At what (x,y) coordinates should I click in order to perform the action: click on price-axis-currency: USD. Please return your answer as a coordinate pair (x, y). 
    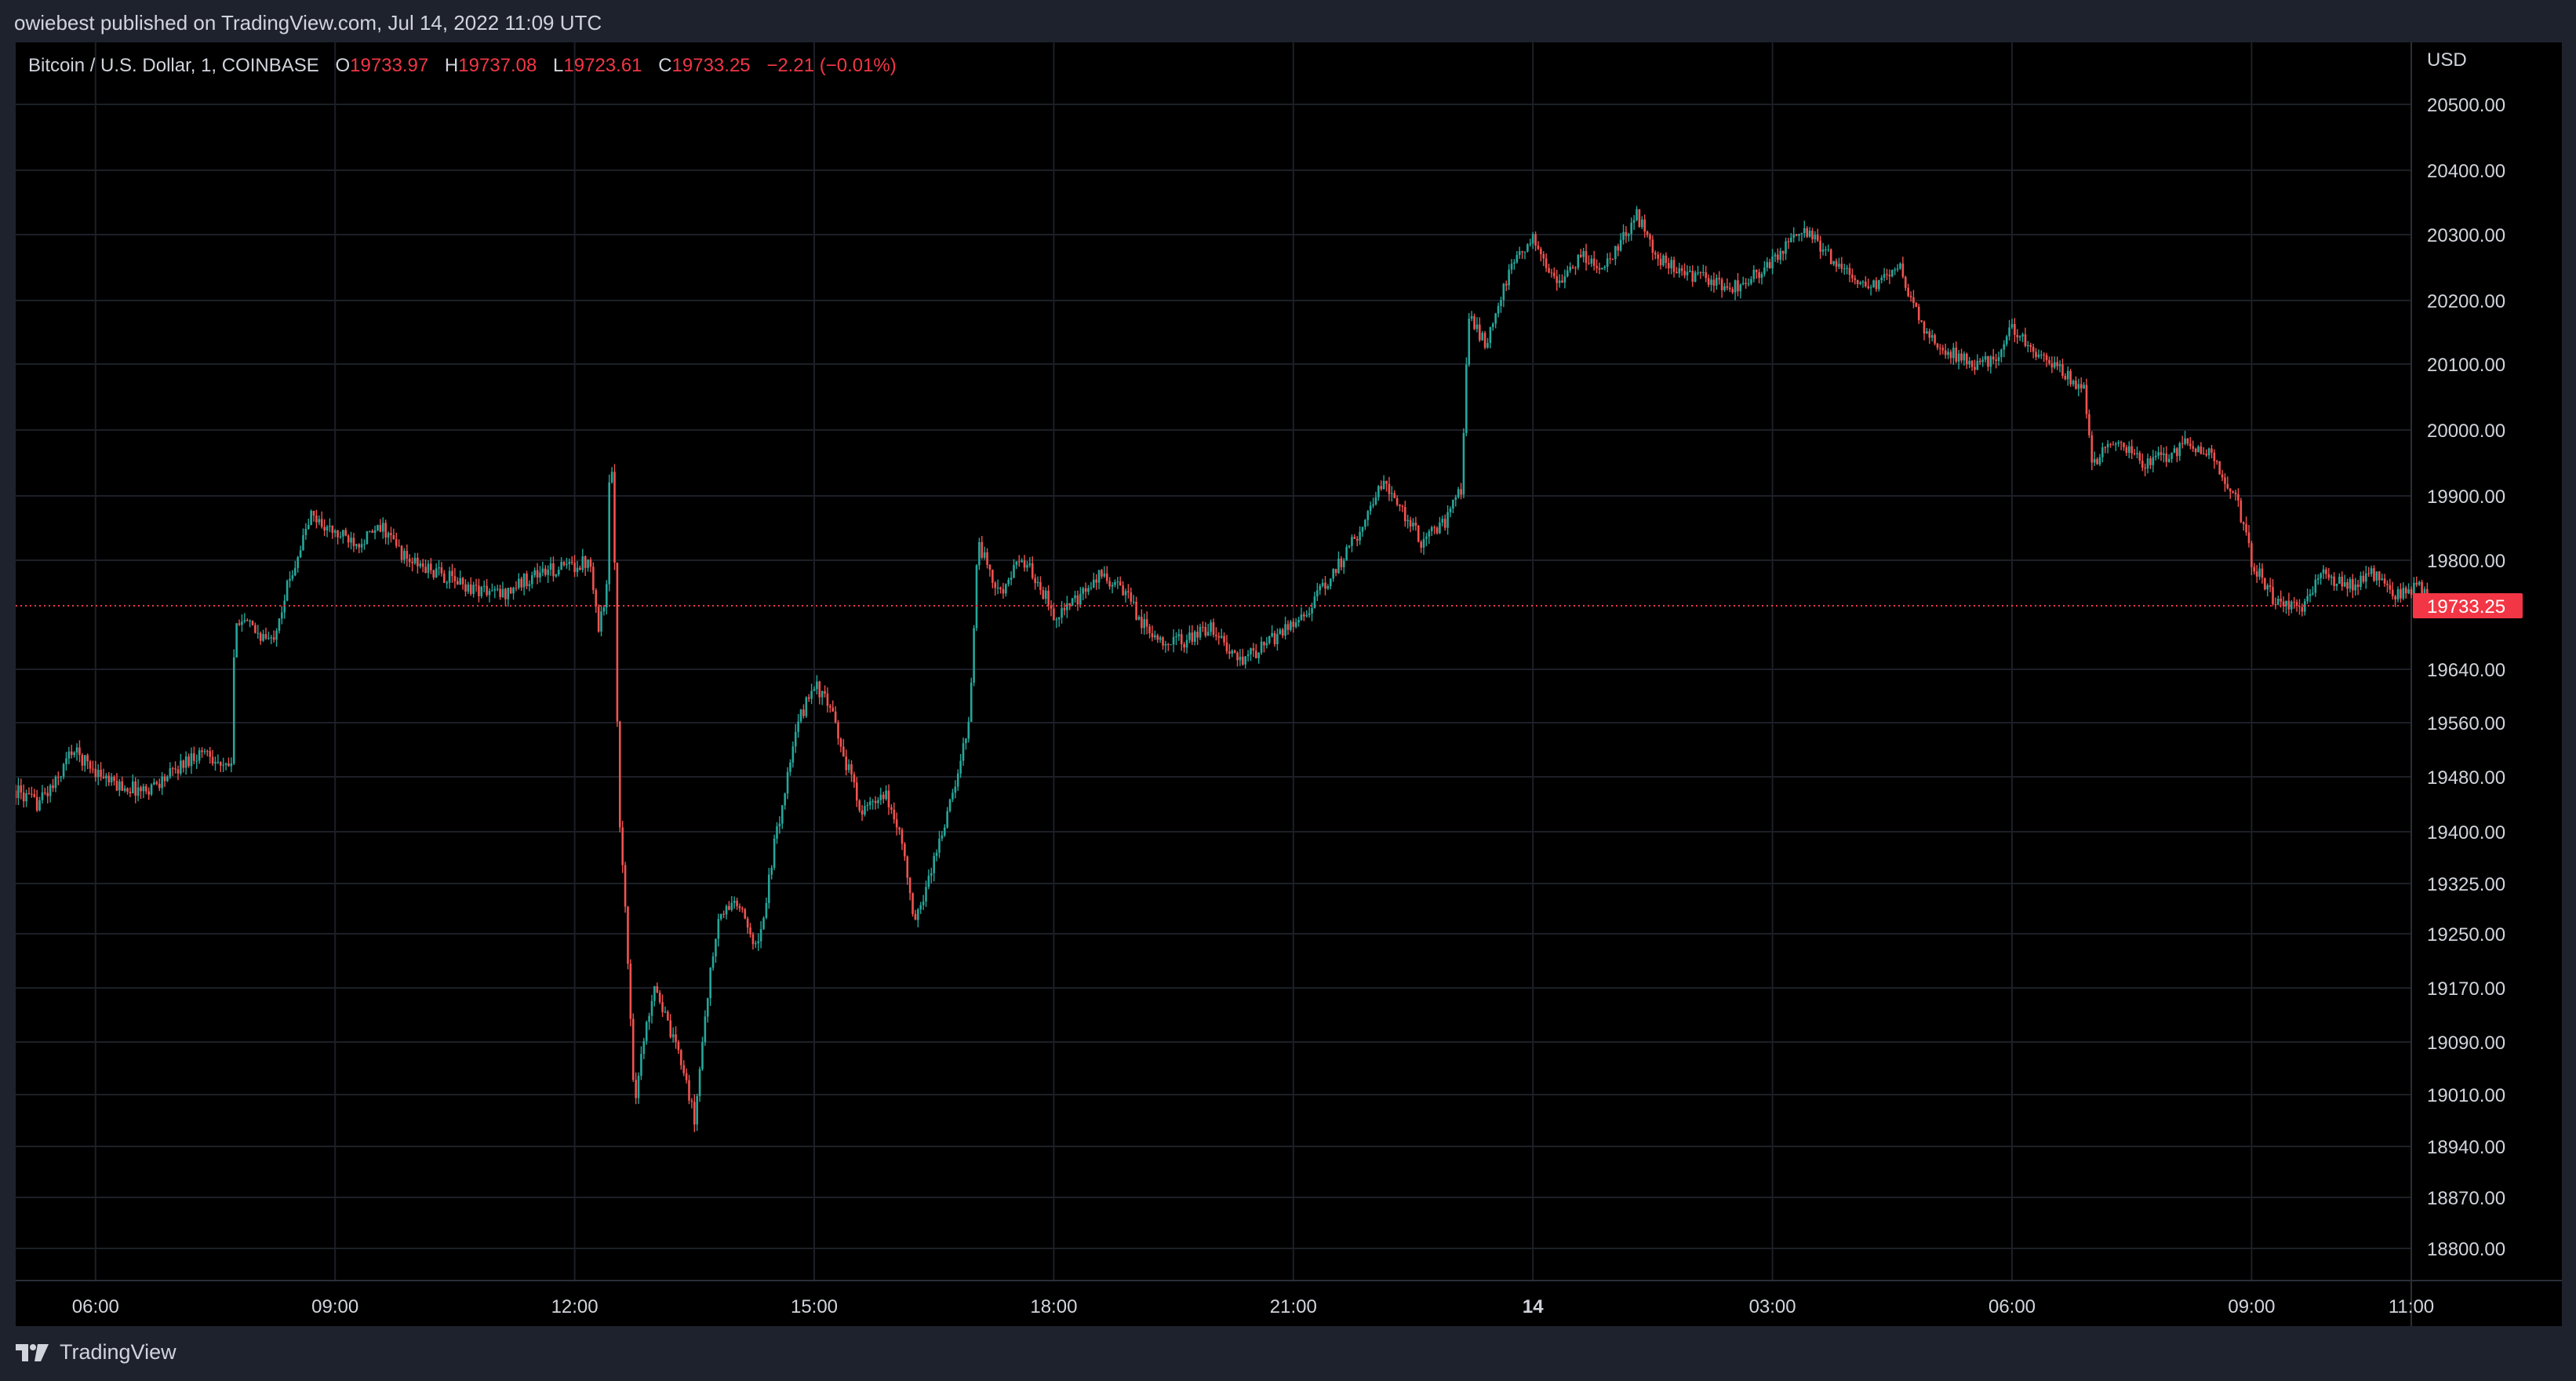
    Looking at the image, I should click on (2447, 60).